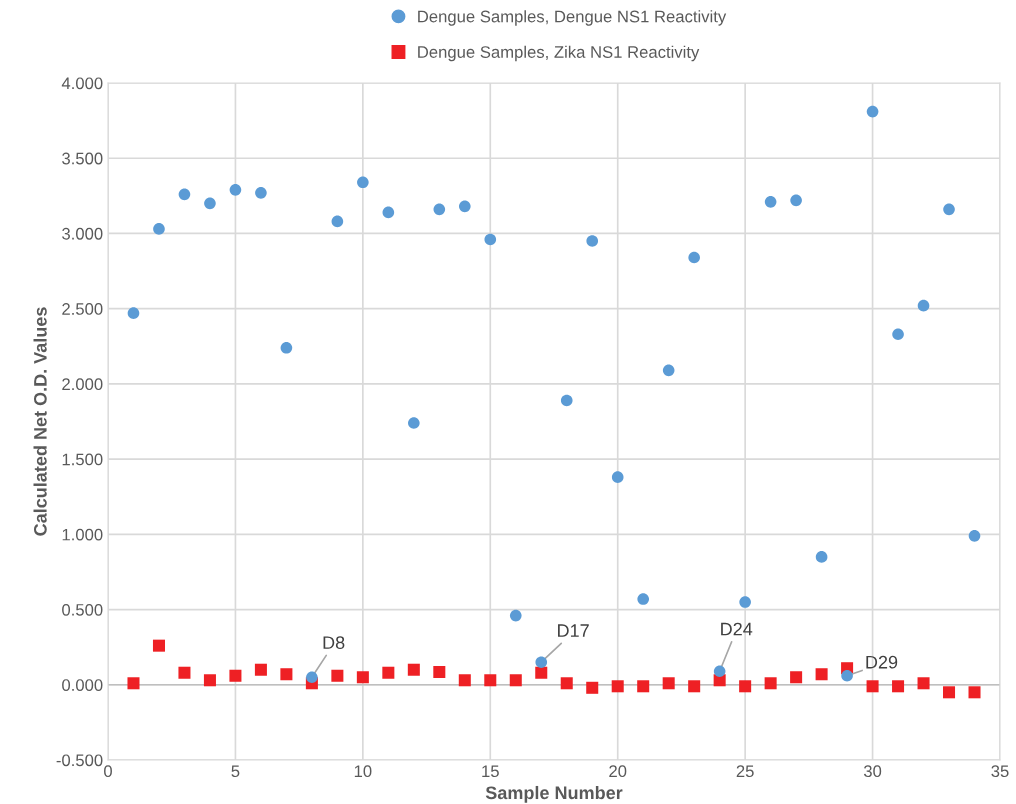  I want to click on x-tick-label: 10, so click(363, 771).